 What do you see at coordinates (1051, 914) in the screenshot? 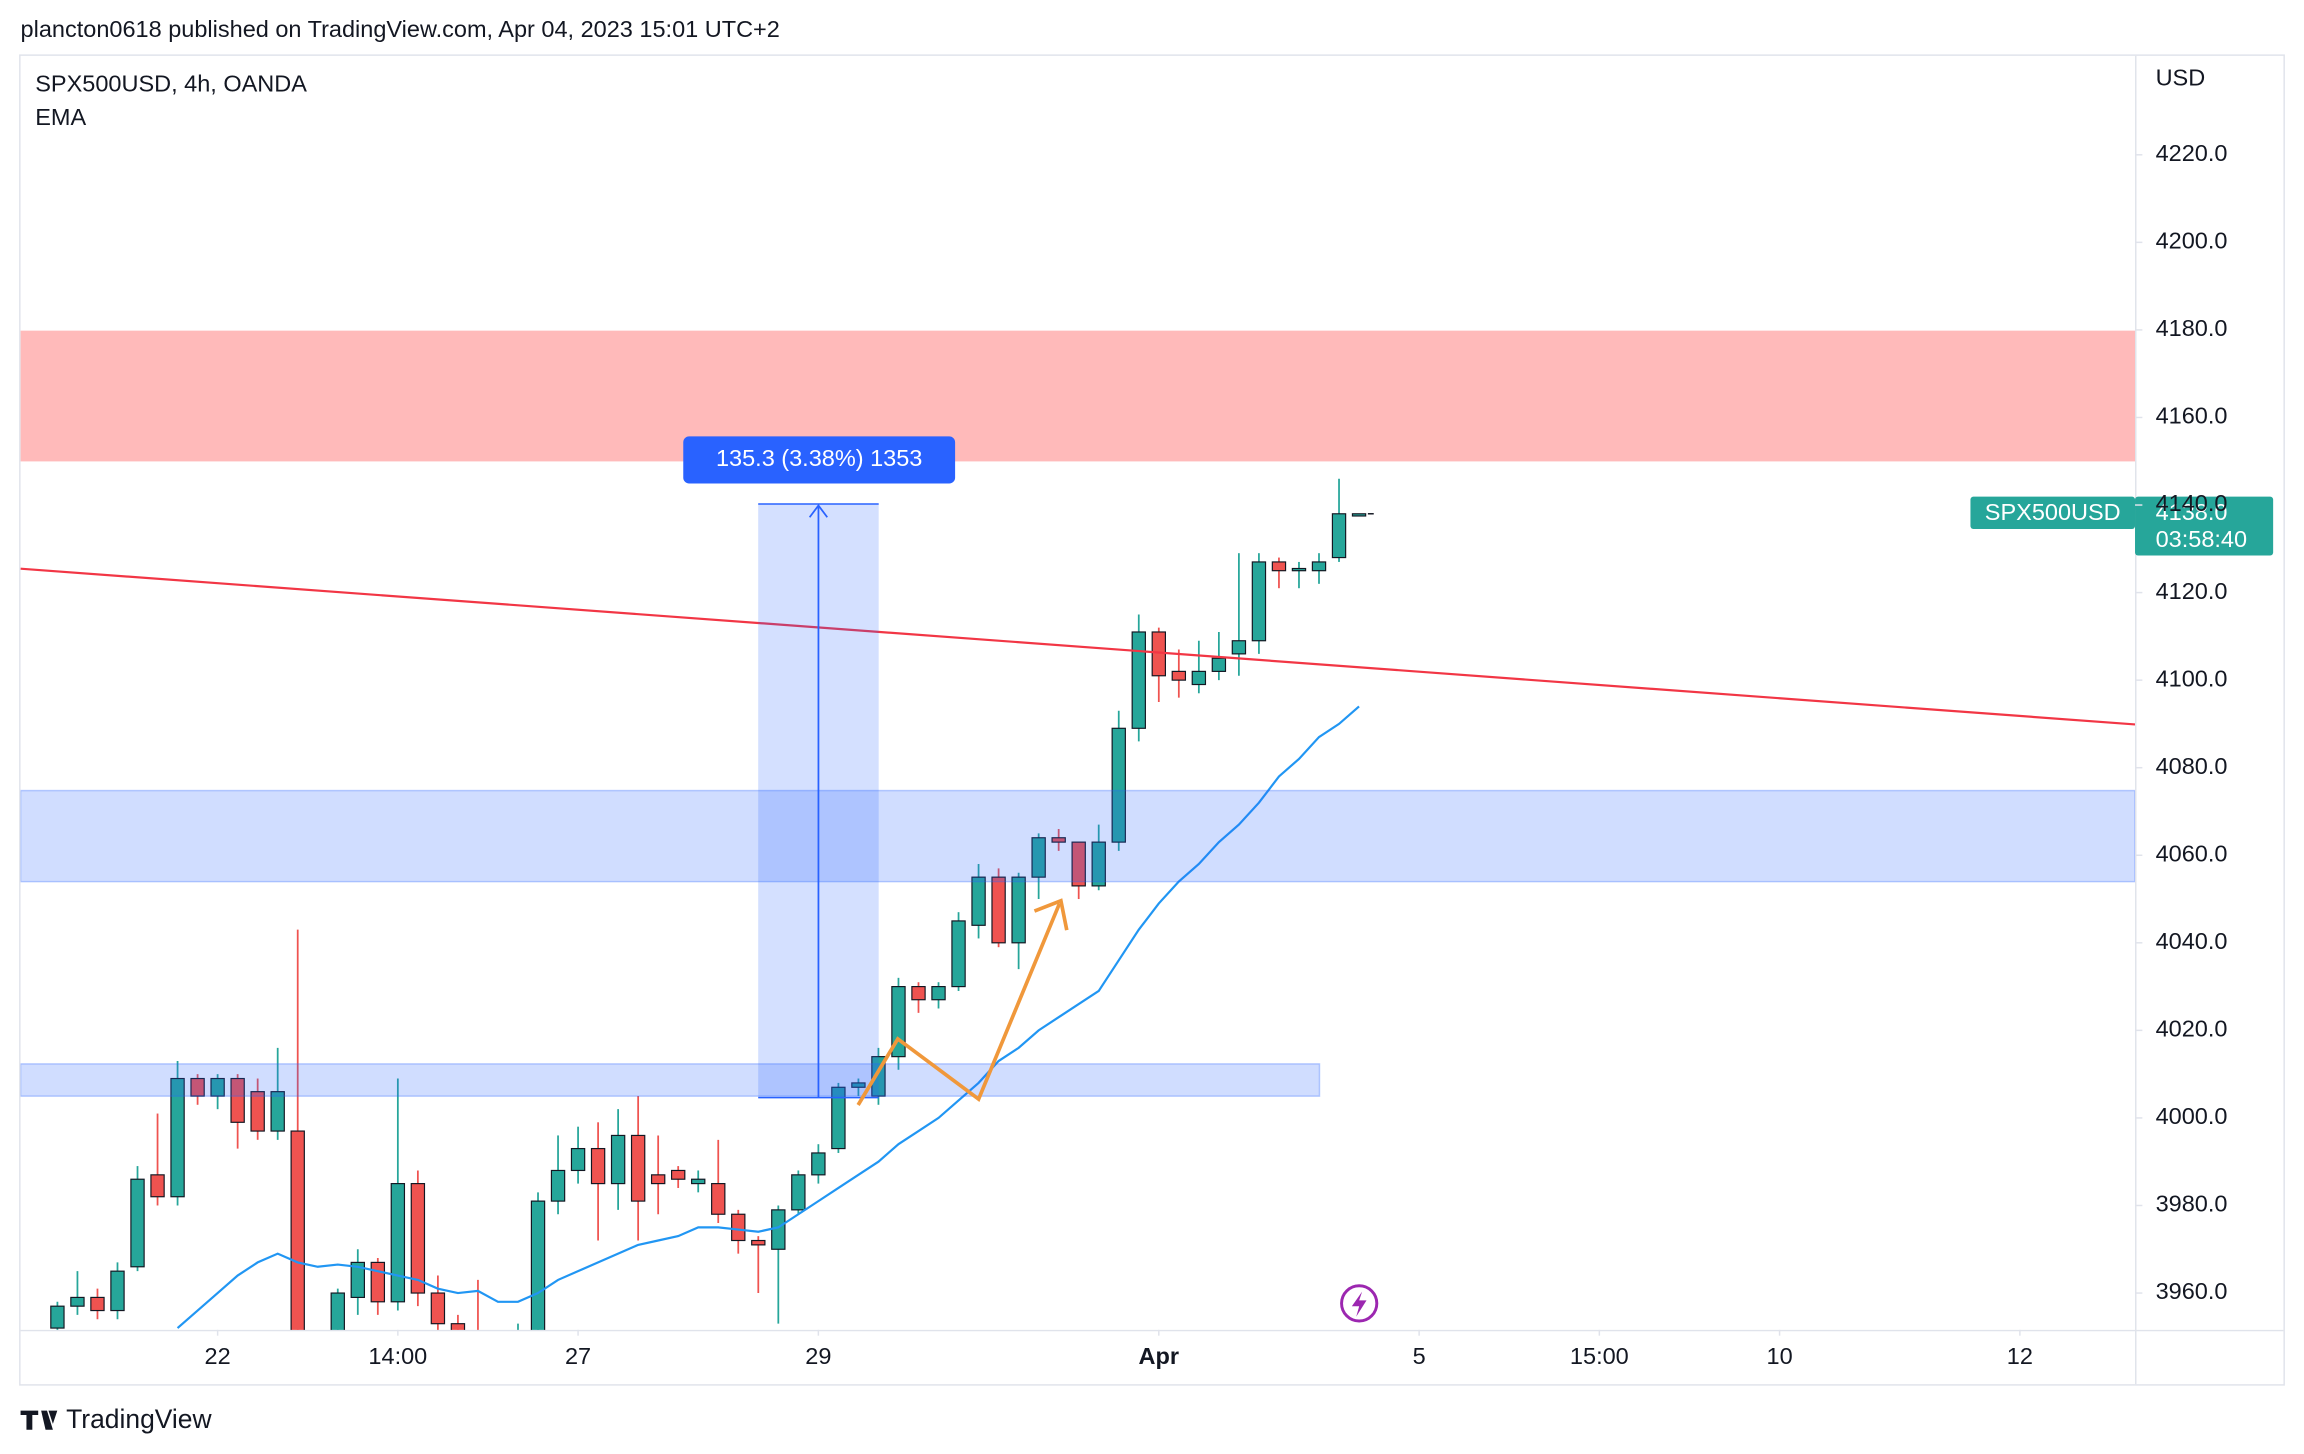
I see `path-arrowhead` at bounding box center [1051, 914].